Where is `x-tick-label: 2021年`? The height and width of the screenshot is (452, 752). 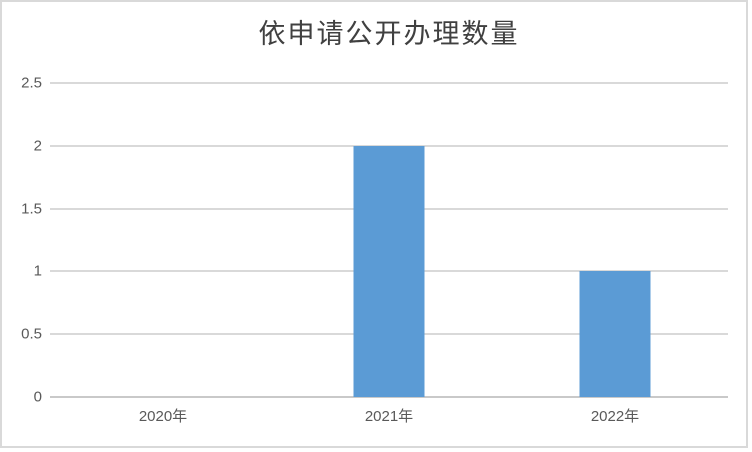
x-tick-label: 2021年 is located at coordinates (389, 416).